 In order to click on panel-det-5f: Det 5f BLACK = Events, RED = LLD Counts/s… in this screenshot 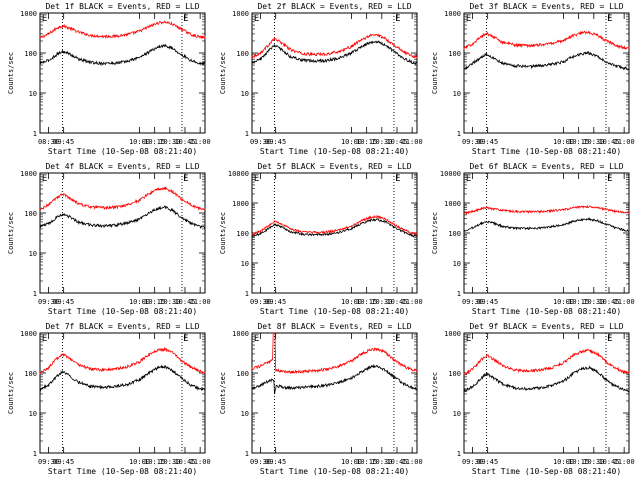, I will do `click(321, 239)`.